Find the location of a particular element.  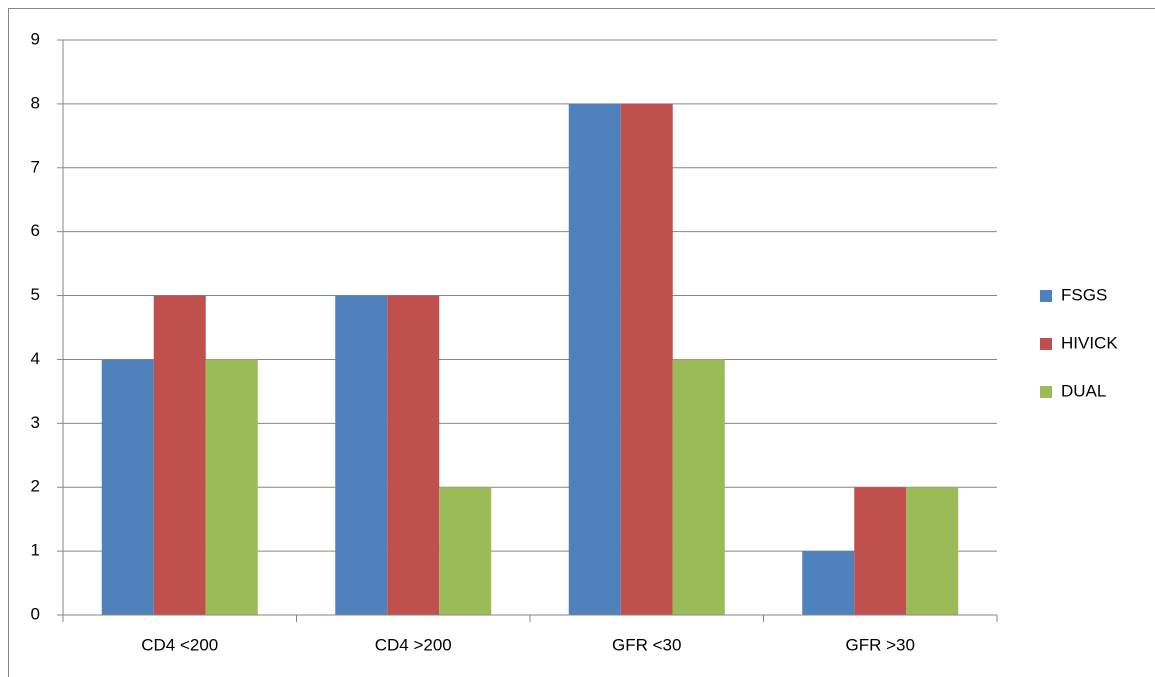

x-tick-label: CD4 >200 is located at coordinates (413, 644).